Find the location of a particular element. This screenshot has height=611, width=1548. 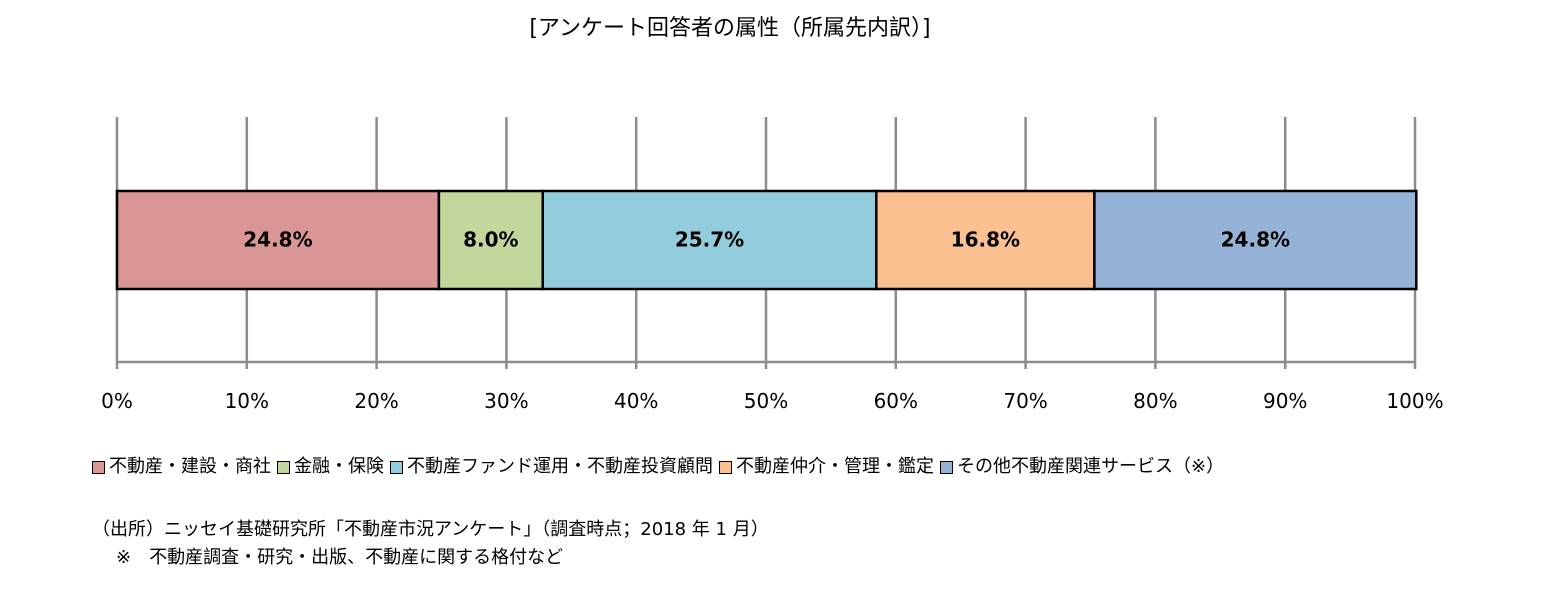

legend-label: 不動産仲介・管理・鑑定 is located at coordinates (835, 466).